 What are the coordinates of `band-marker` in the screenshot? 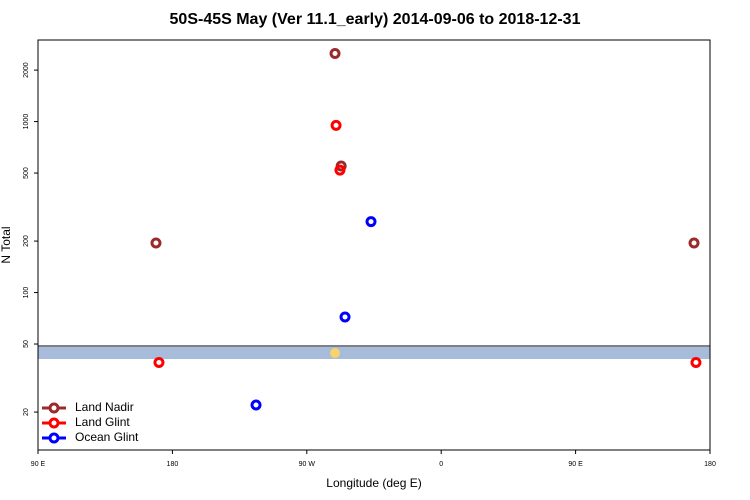 It's located at (335, 353).